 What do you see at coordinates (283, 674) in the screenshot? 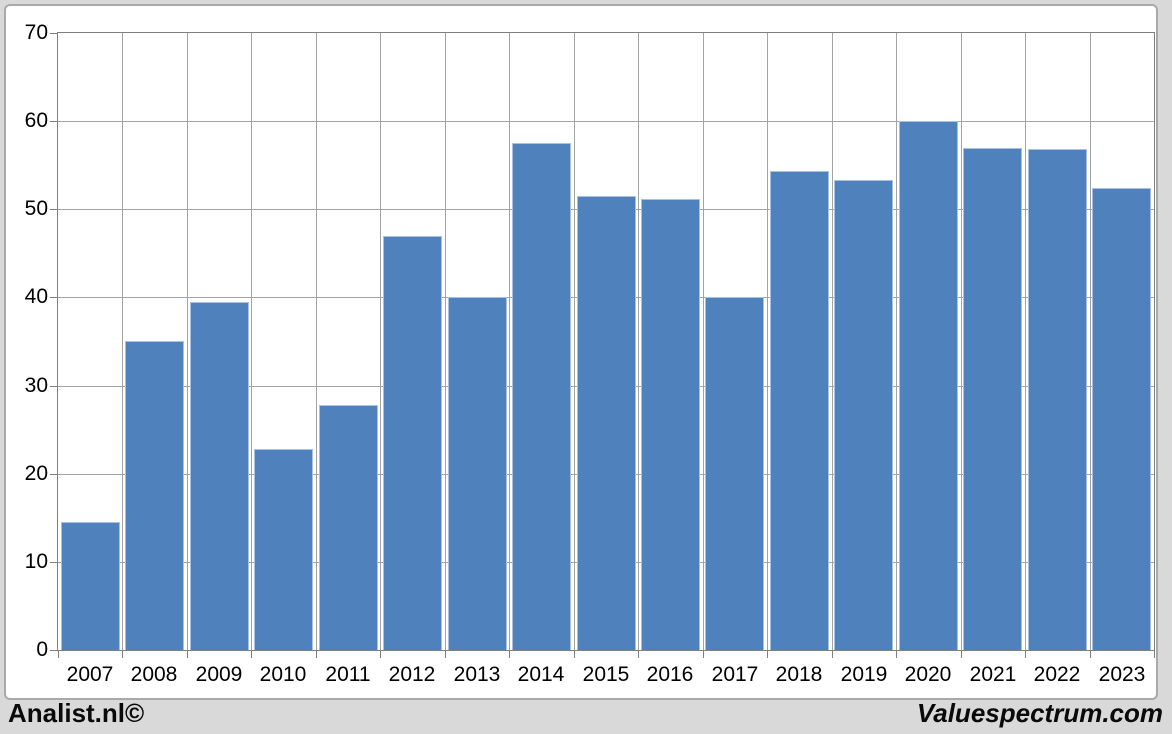
I see `x-axis-label: 2010` at bounding box center [283, 674].